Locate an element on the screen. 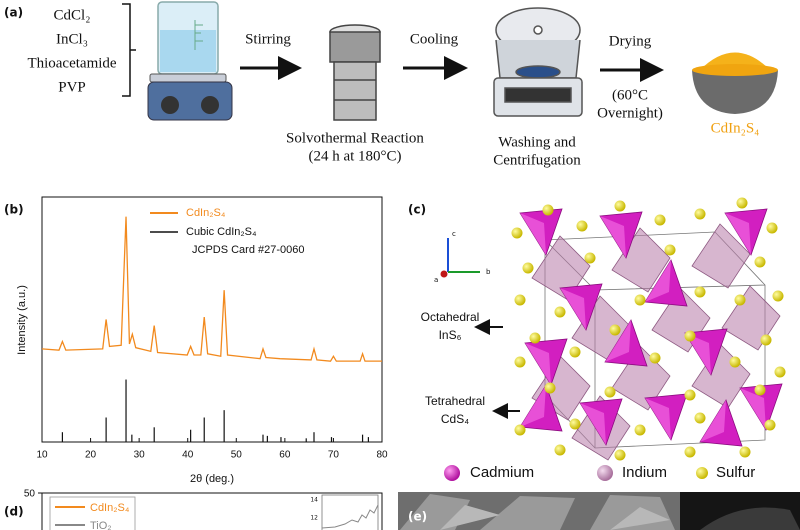 This screenshot has width=800, height=530. legend-label: Cubic CdIn₂S₄ is located at coordinates (221, 232).